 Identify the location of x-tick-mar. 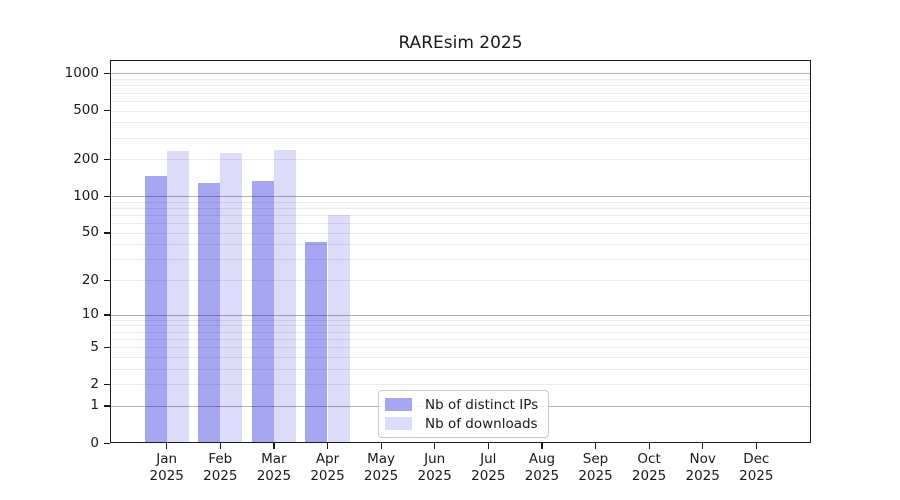
(274, 446).